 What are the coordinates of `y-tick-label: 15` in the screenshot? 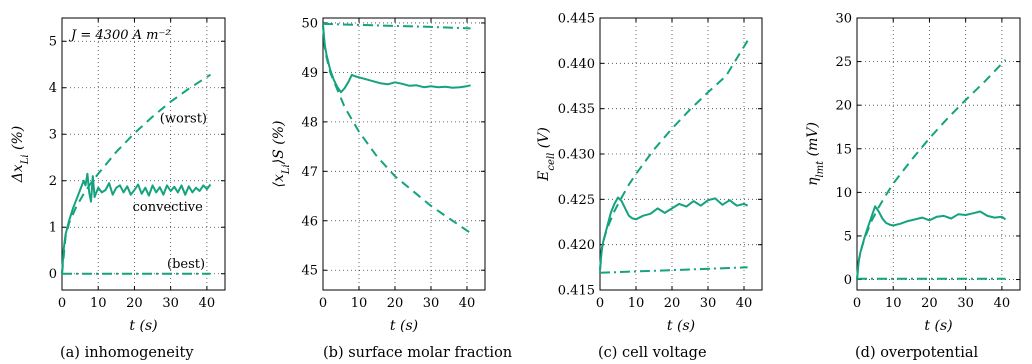 It's located at (843, 149).